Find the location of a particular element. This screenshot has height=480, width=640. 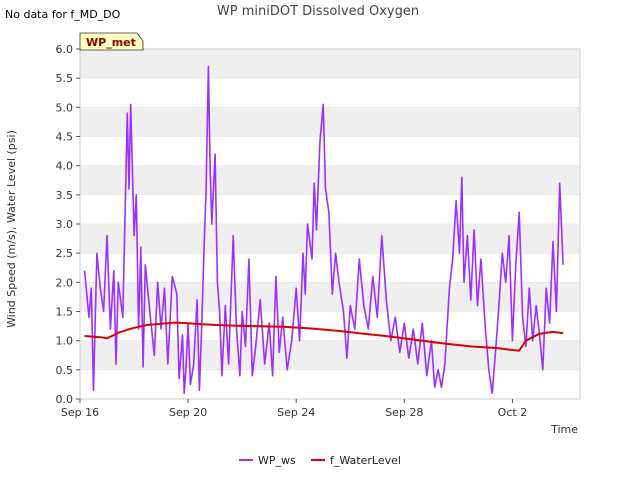

x-axis: Sep 16 Sep 20 Sep 24 Sep 28 Oct 2 is located at coordinates (294, 409).